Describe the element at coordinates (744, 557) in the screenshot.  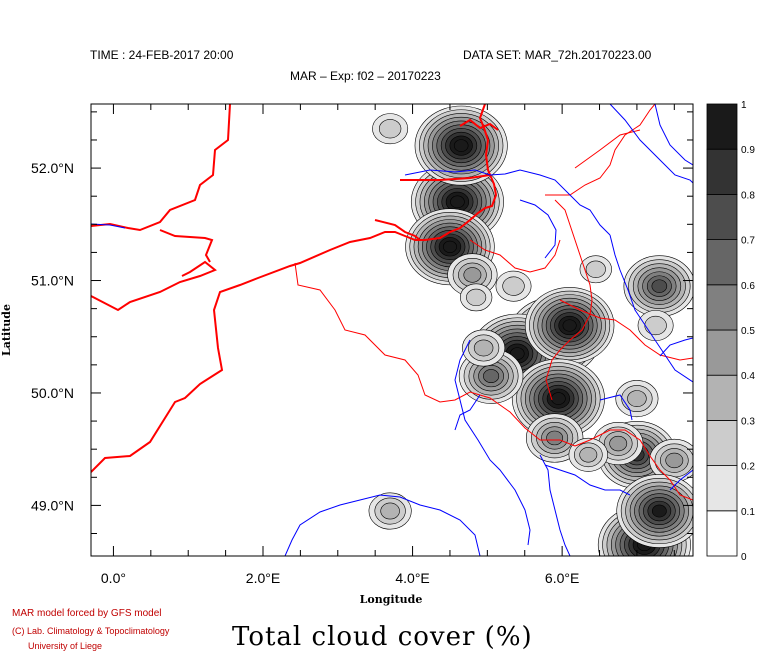
I see `colorbar-label: 0` at that location.